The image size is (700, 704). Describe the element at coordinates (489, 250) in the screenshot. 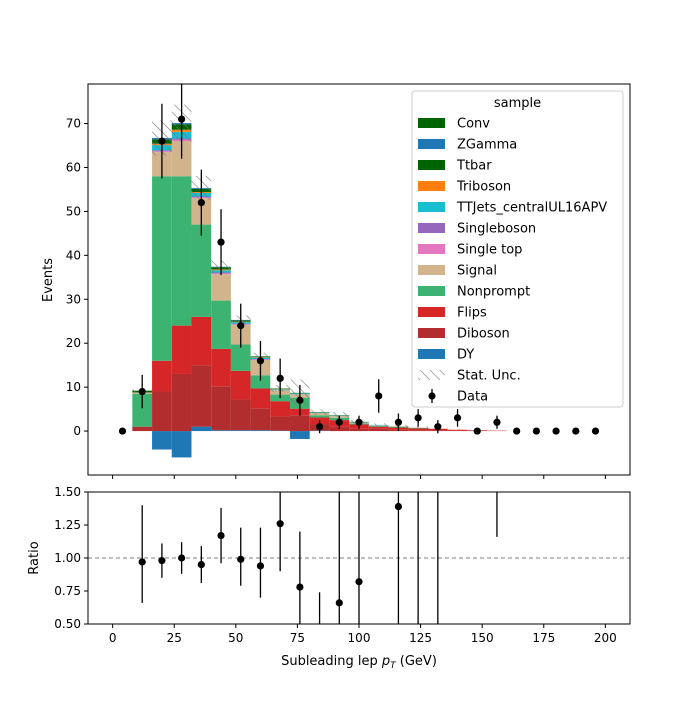

I see `legend-label: Single top` at that location.